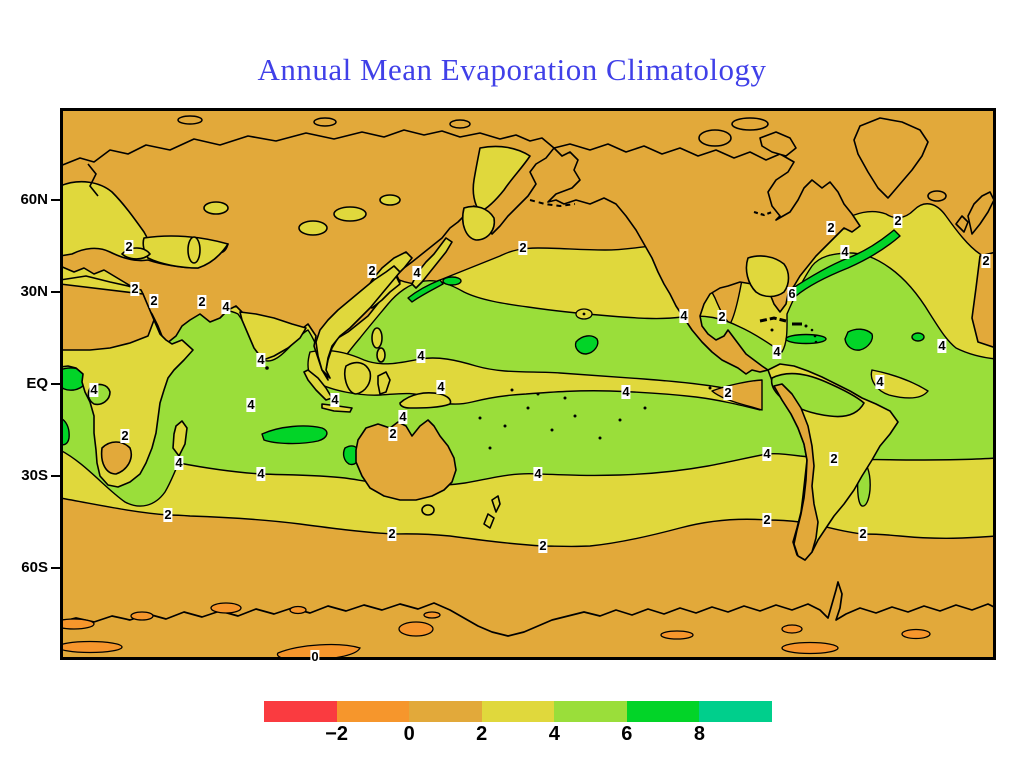  What do you see at coordinates (425, 400) in the screenshot?
I see `new-guinea` at bounding box center [425, 400].